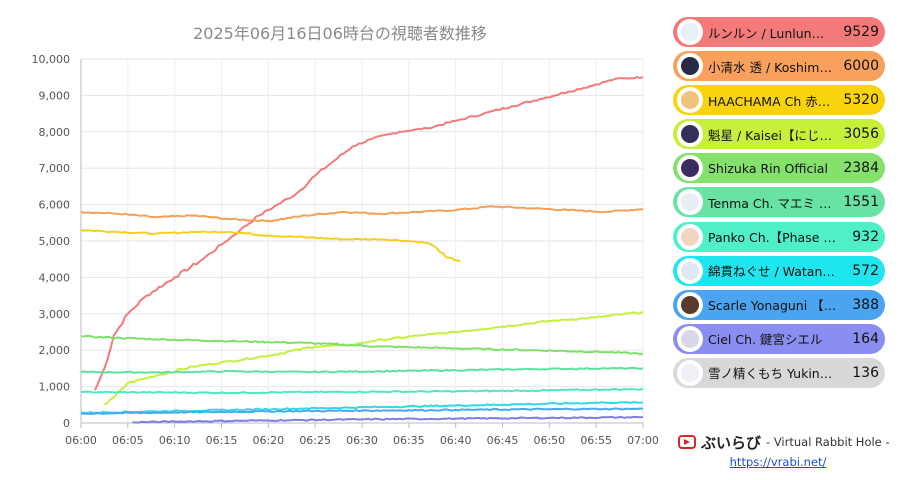 This screenshot has height=480, width=900. I want to click on legend-viewer-count: 1551, so click(861, 202).